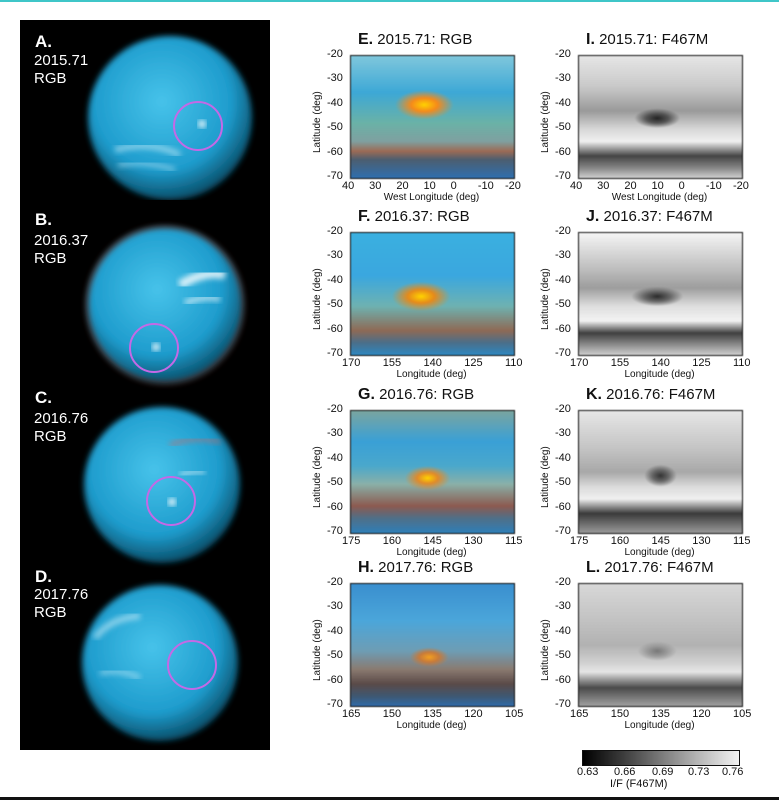 This screenshot has width=779, height=800. Describe the element at coordinates (61, 240) in the screenshot. I see `panel-date: 2016.37` at that location.